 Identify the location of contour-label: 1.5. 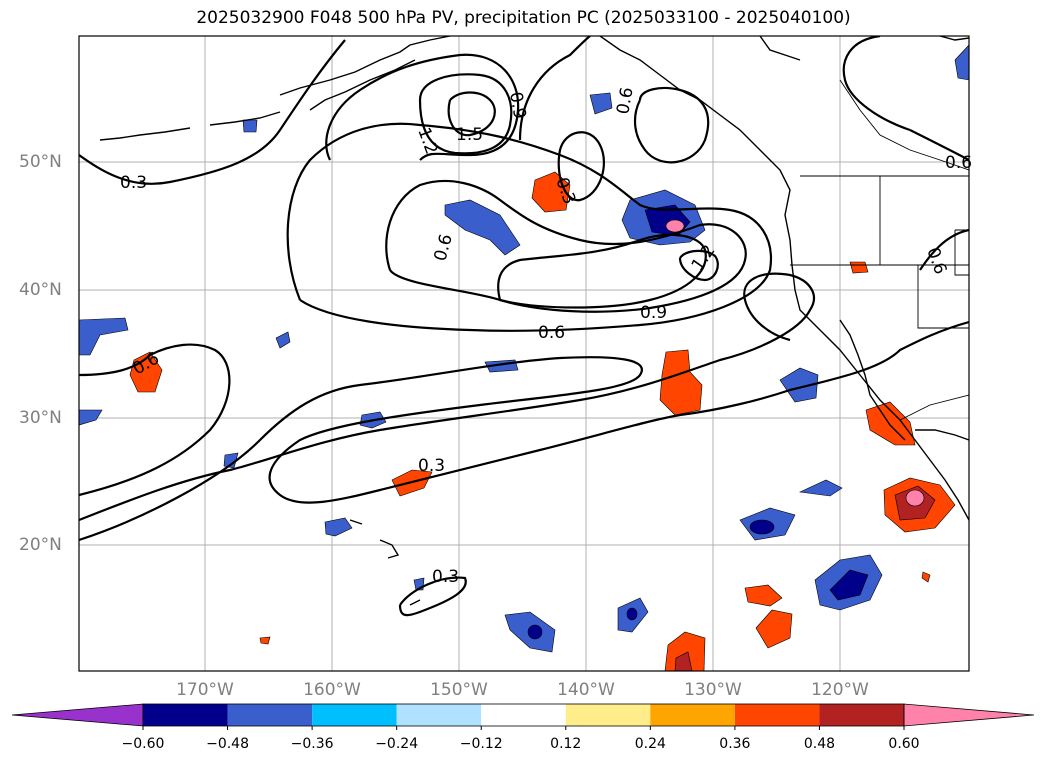
(469, 135).